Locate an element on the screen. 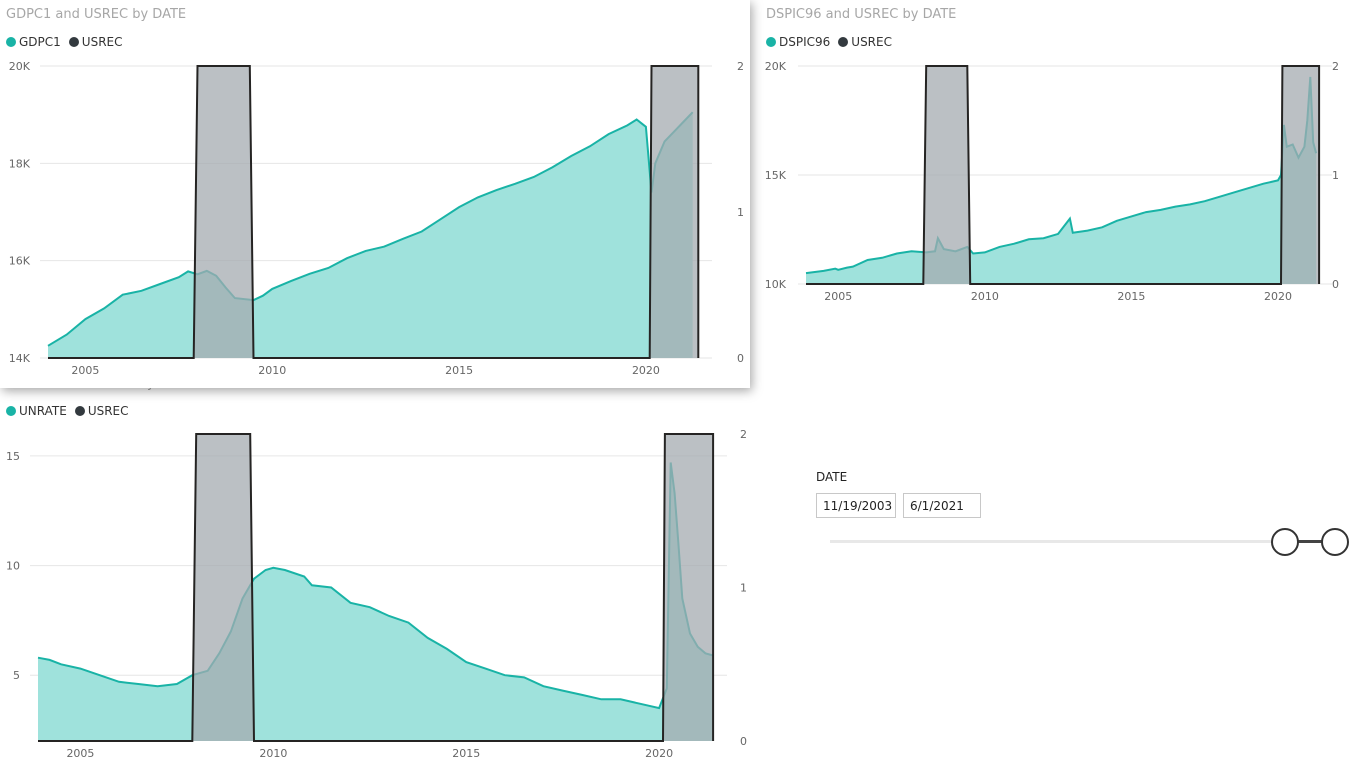 The width and height of the screenshot is (1358, 775). y-left-tick-label: 5 is located at coordinates (16, 675).